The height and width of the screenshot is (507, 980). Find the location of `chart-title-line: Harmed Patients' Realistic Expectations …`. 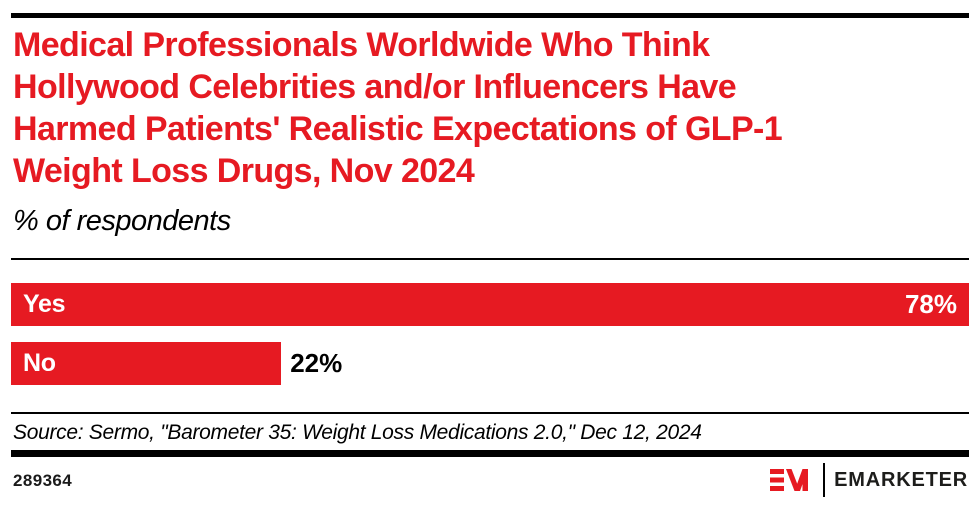

chart-title-line: Harmed Patients' Realistic Expectations … is located at coordinates (398, 129).